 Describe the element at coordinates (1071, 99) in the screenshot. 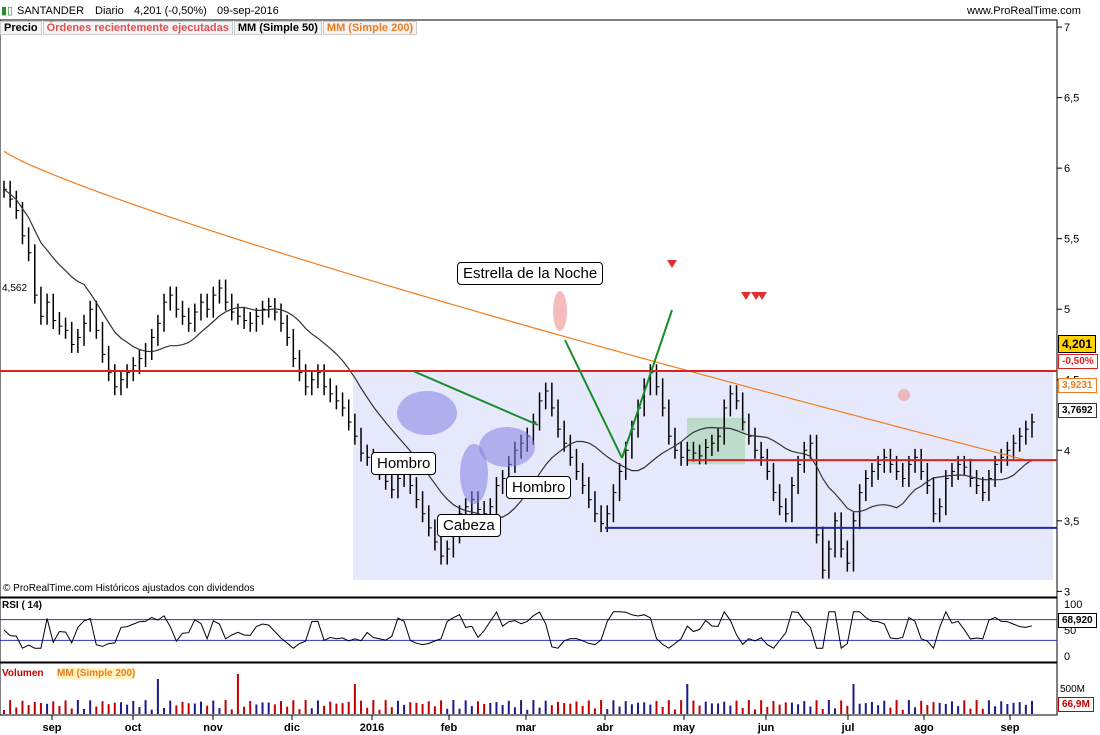

I see `y-tick-label: 6,5` at that location.